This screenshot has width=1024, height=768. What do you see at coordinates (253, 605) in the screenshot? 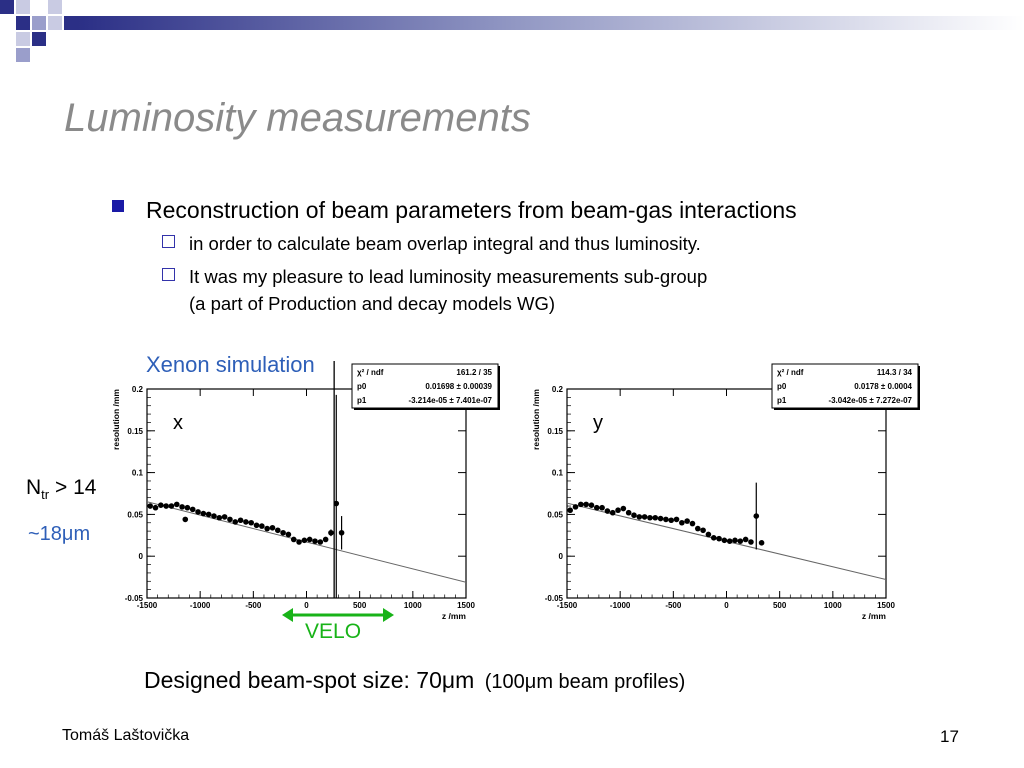
I see `x-tick-label: -500` at bounding box center [253, 605].